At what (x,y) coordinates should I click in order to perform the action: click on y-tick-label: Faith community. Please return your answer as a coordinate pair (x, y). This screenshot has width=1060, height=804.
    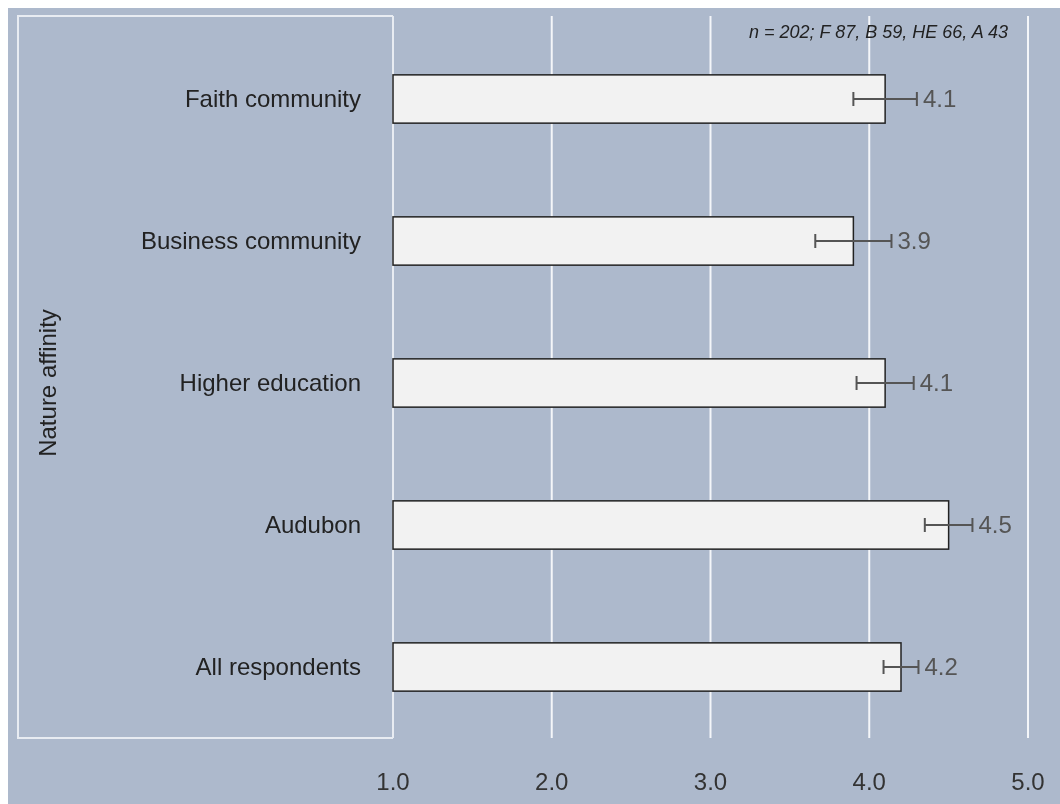
    Looking at the image, I should click on (272, 99).